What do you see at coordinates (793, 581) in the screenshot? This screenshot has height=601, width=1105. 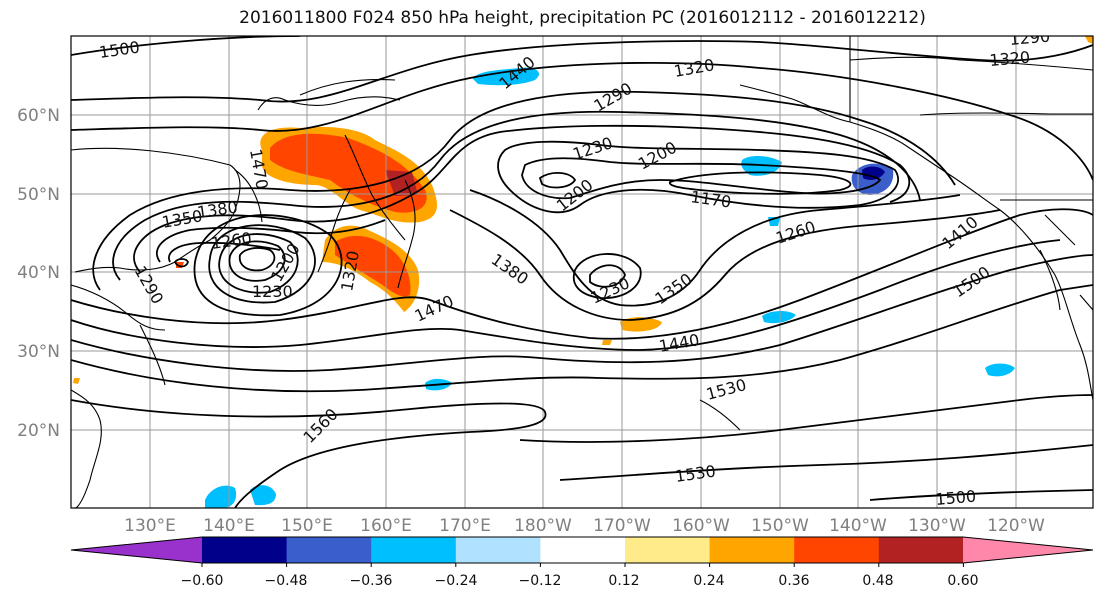 I see `colorbar-tick-label: 0.36` at bounding box center [793, 581].